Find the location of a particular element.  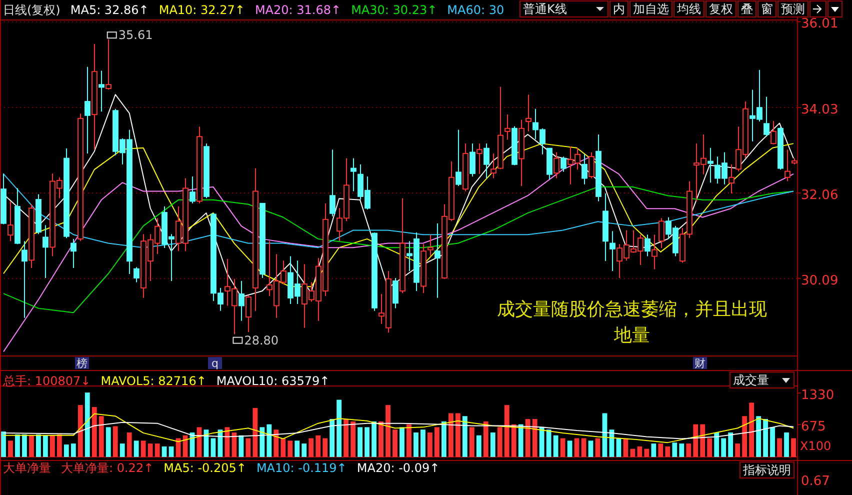

annotation: 内 is located at coordinates (619, 9).